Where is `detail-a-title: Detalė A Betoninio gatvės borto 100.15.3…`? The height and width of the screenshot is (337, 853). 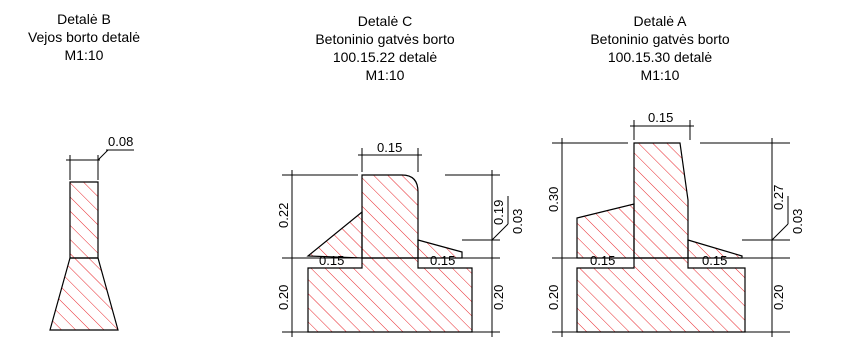 detail-a-title: Detalė A Betoninio gatvės borto 100.15.3… is located at coordinates (660, 48).